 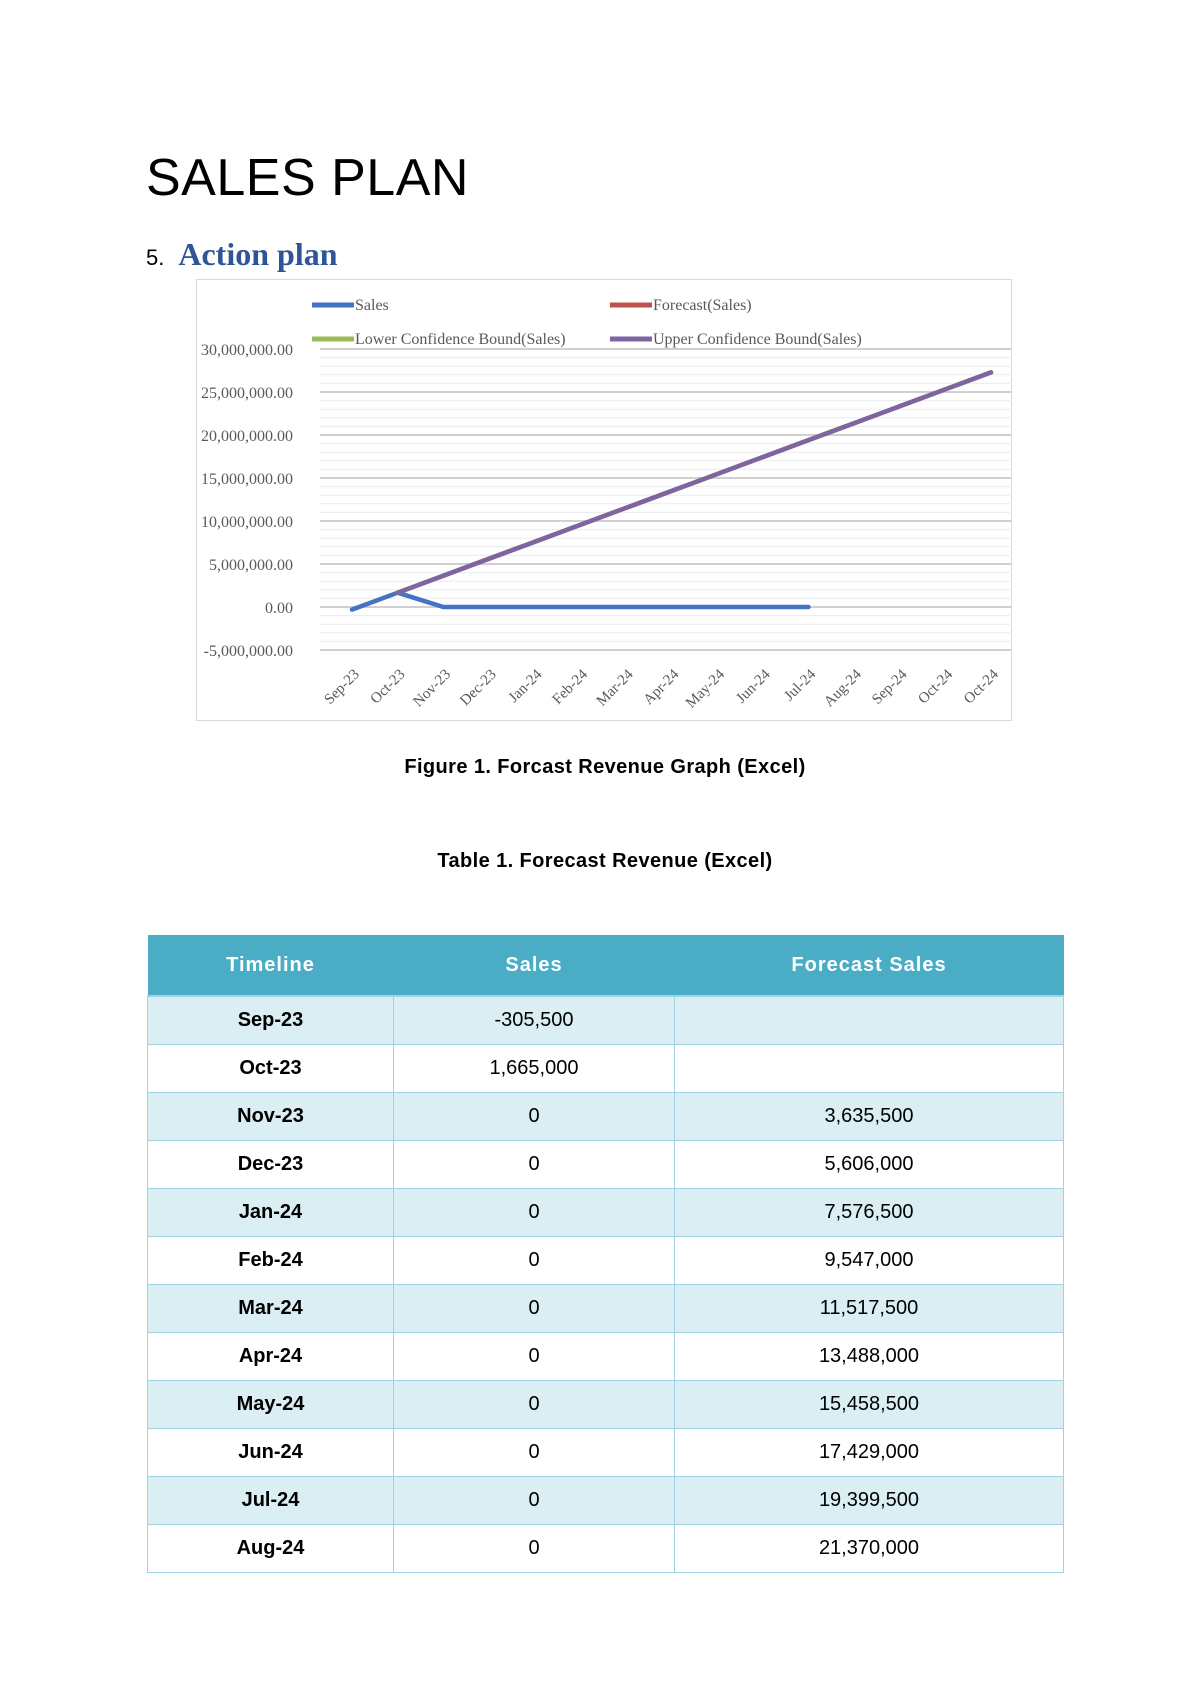 I want to click on table-row: Nov-23 0 3,635,500, so click(x=605, y=1116).